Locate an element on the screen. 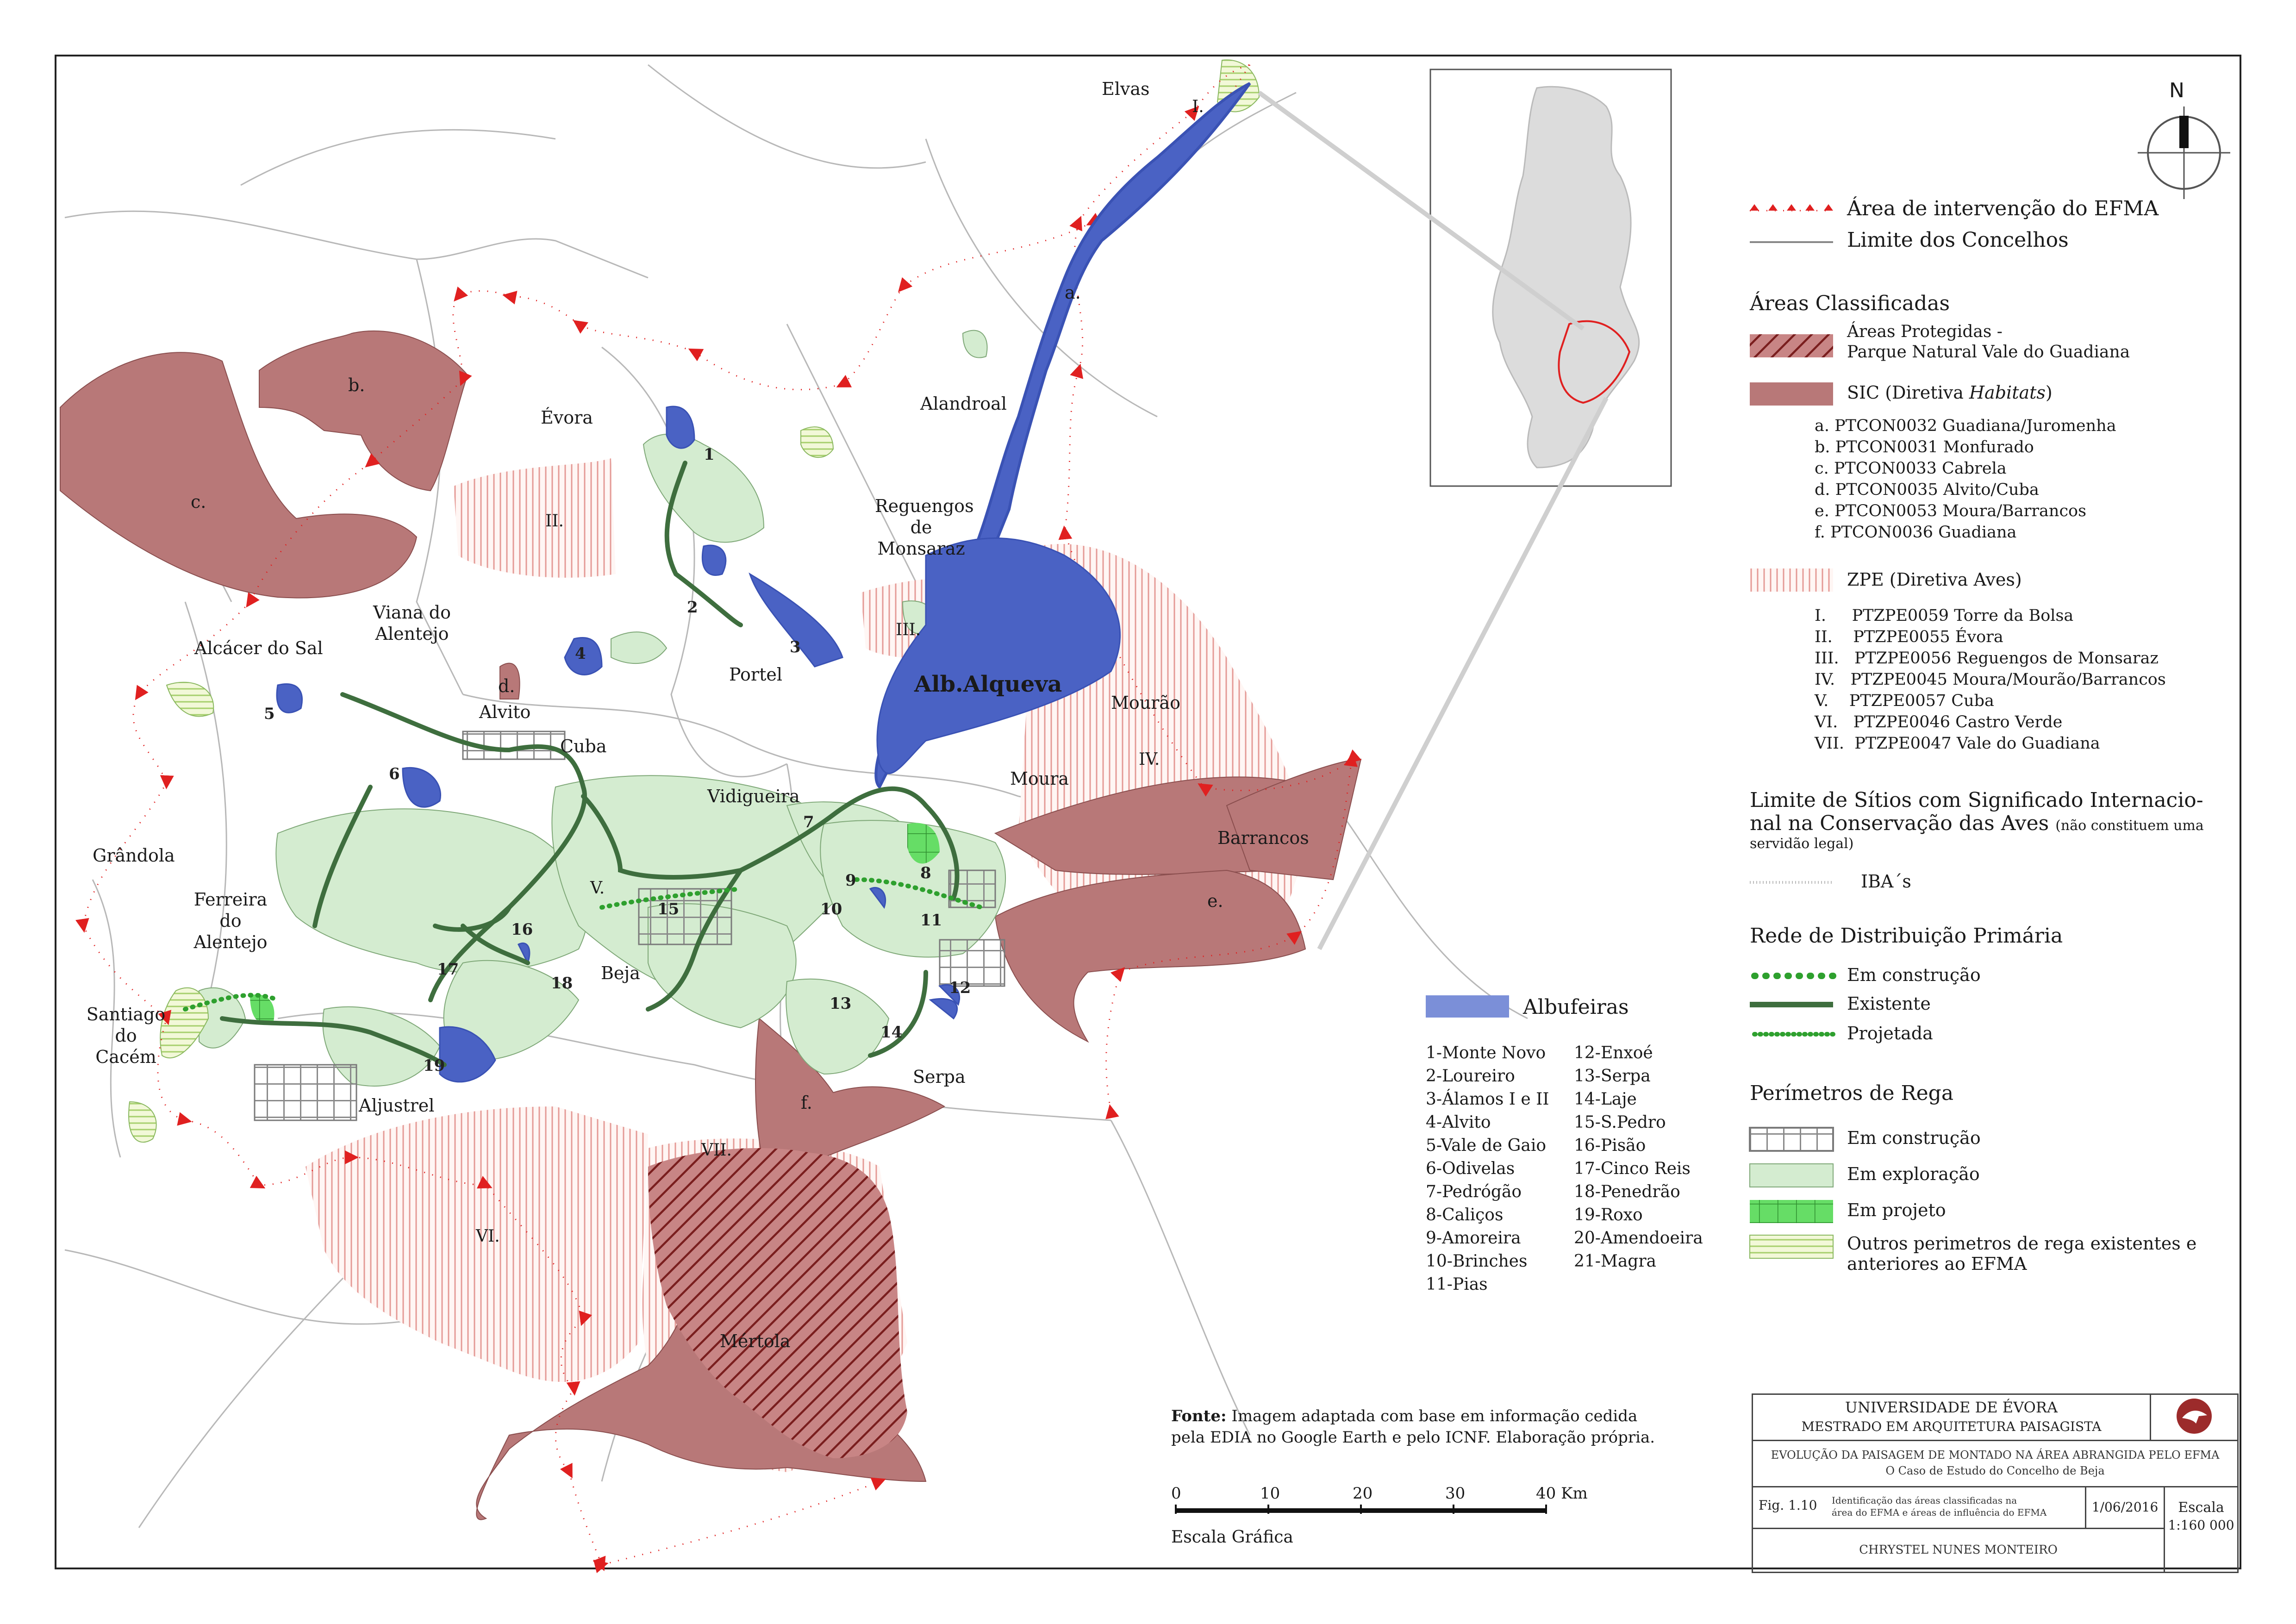  reservoir-number-15: 15 is located at coordinates (668, 909).